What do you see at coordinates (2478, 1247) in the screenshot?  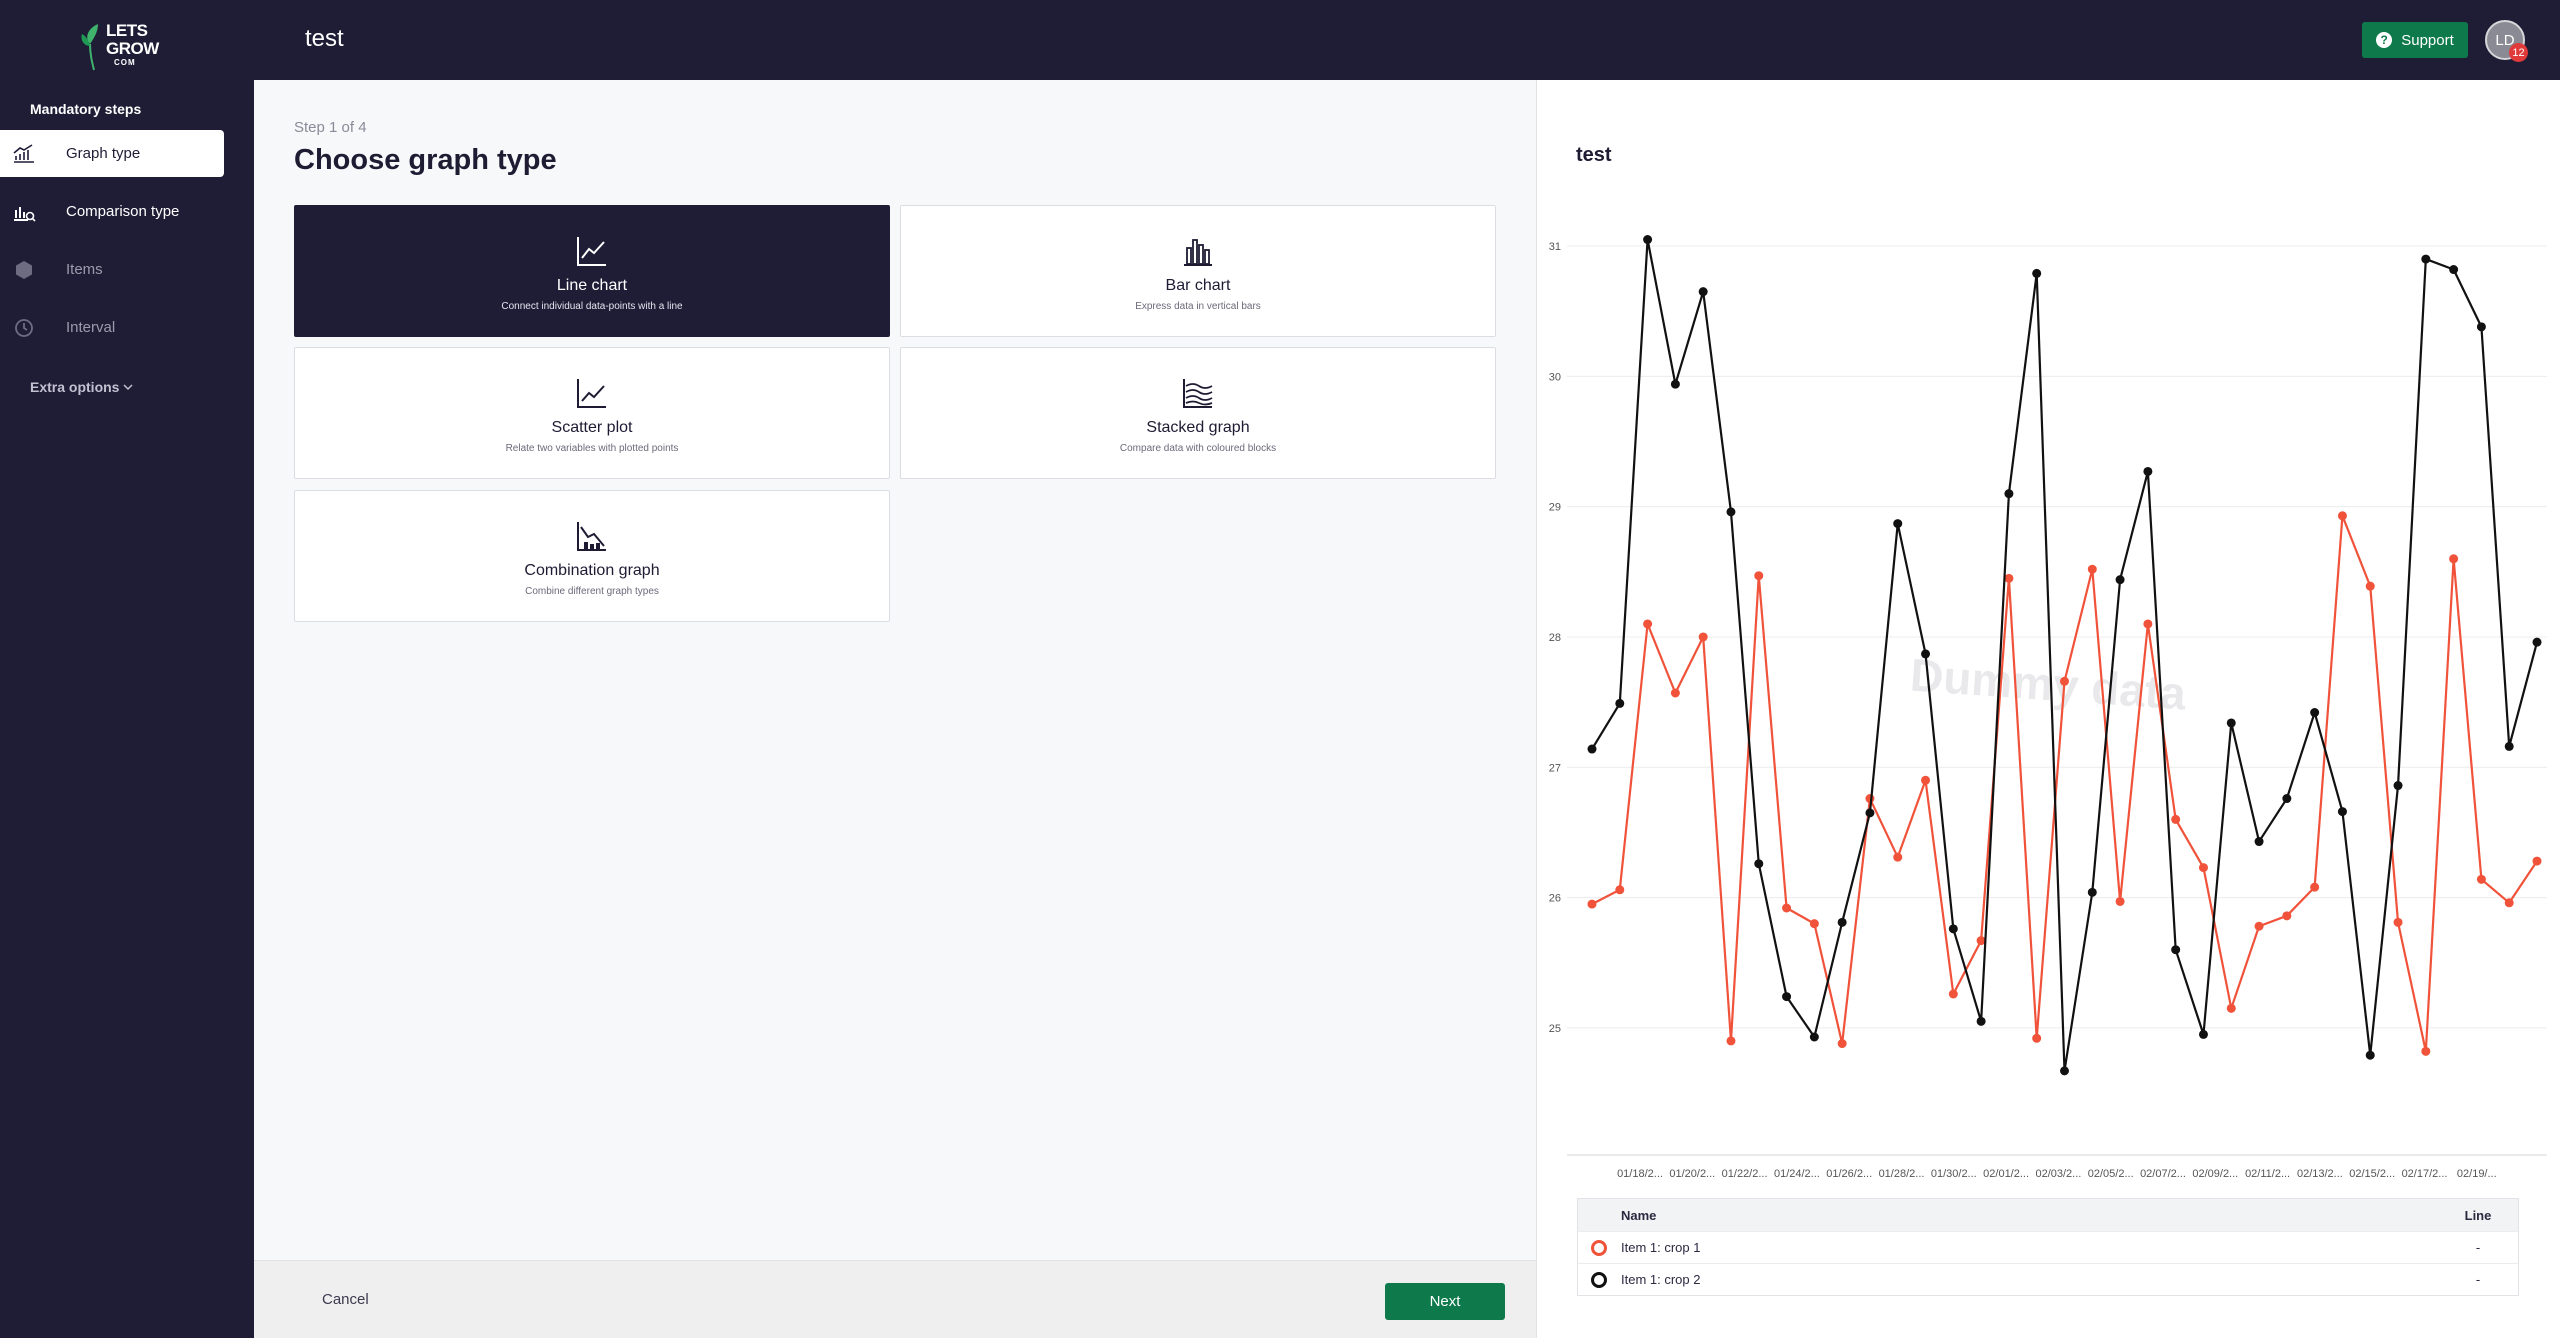 I see `legend-series-line: -` at bounding box center [2478, 1247].